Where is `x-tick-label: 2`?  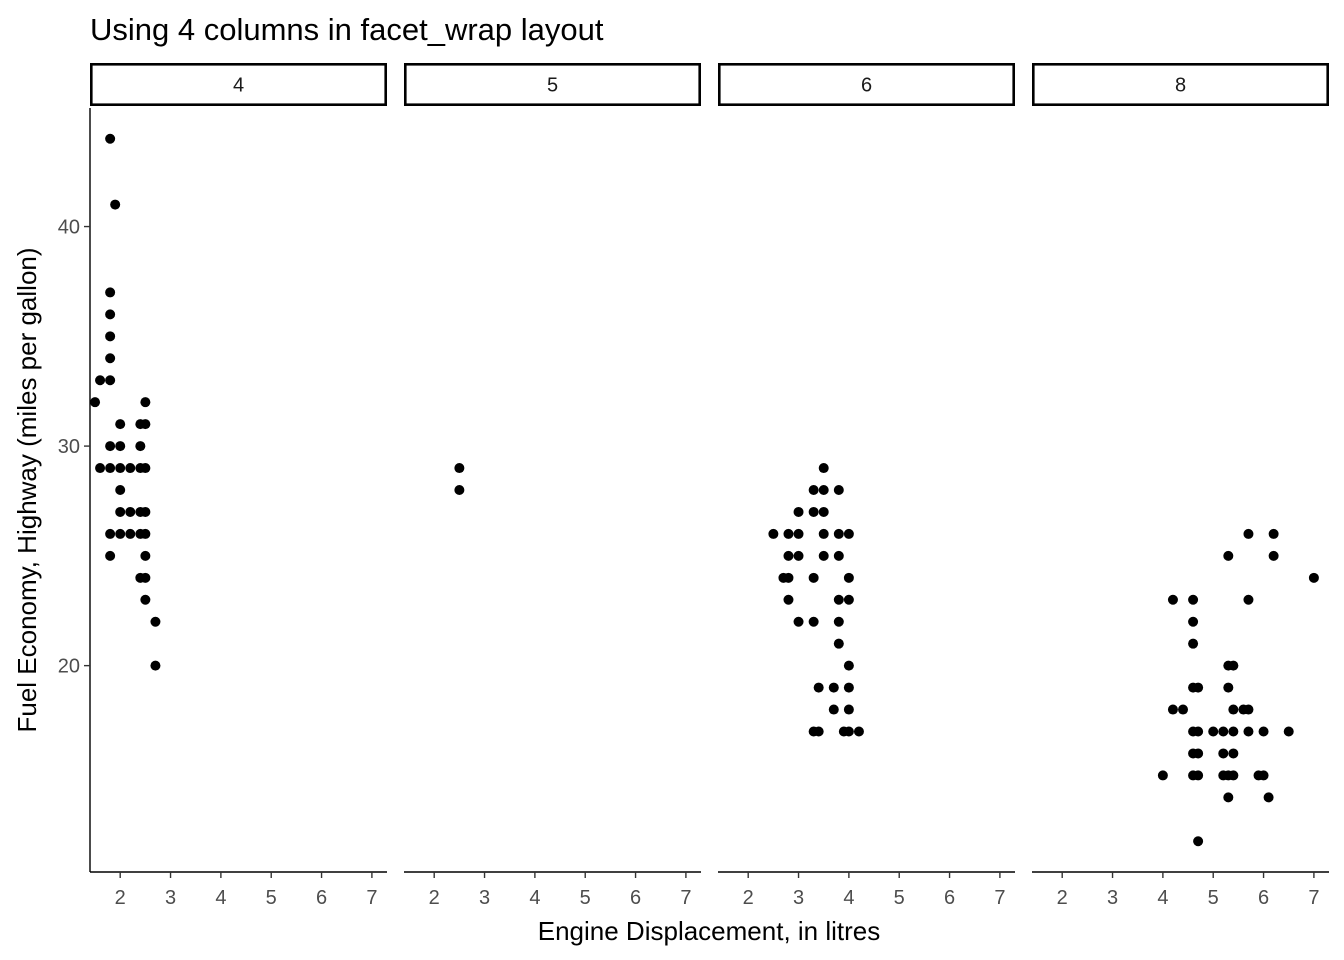 x-tick-label: 2 is located at coordinates (434, 898).